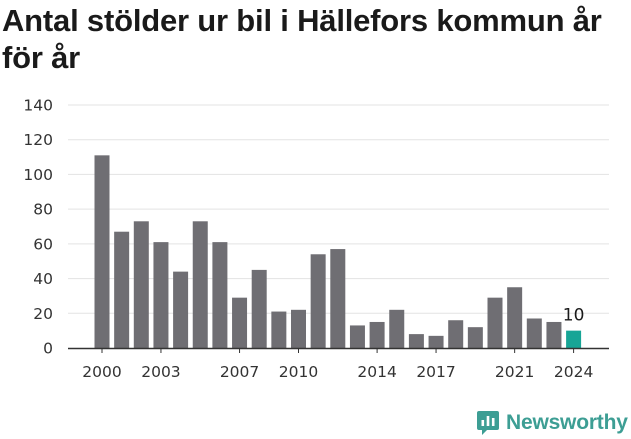 The height and width of the screenshot is (439, 631). Describe the element at coordinates (279, 329) in the screenshot. I see `bar-2009` at that location.